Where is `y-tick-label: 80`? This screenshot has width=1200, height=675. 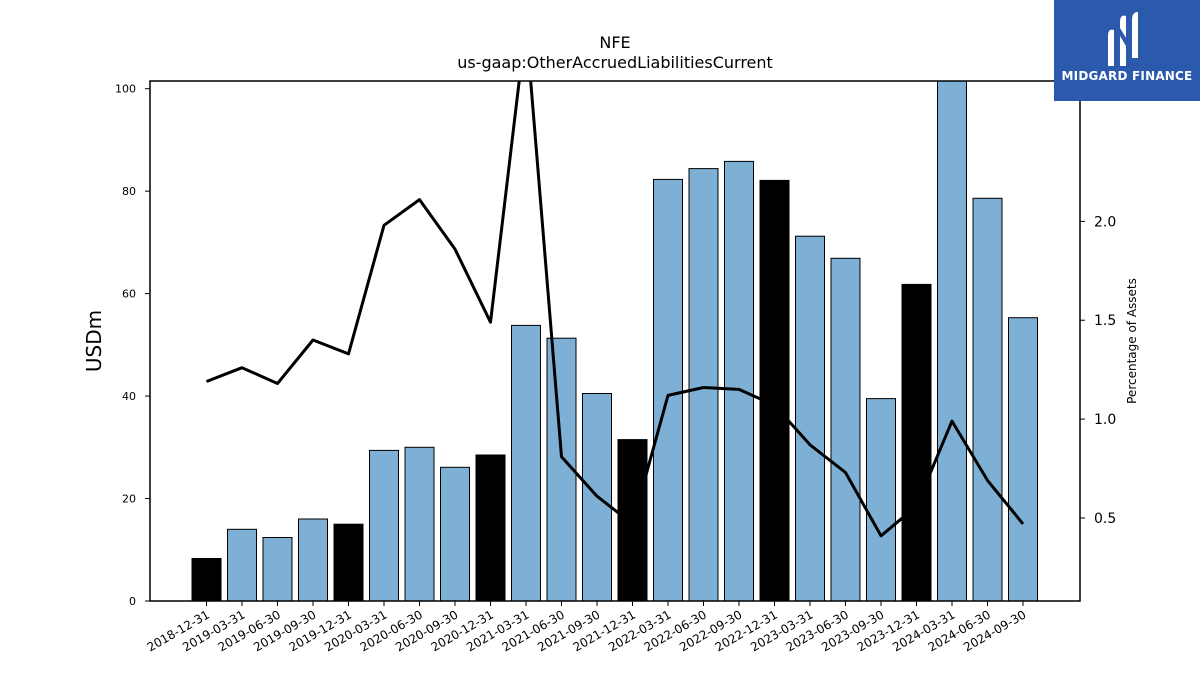 y-tick-label: 80 is located at coordinates (129, 191).